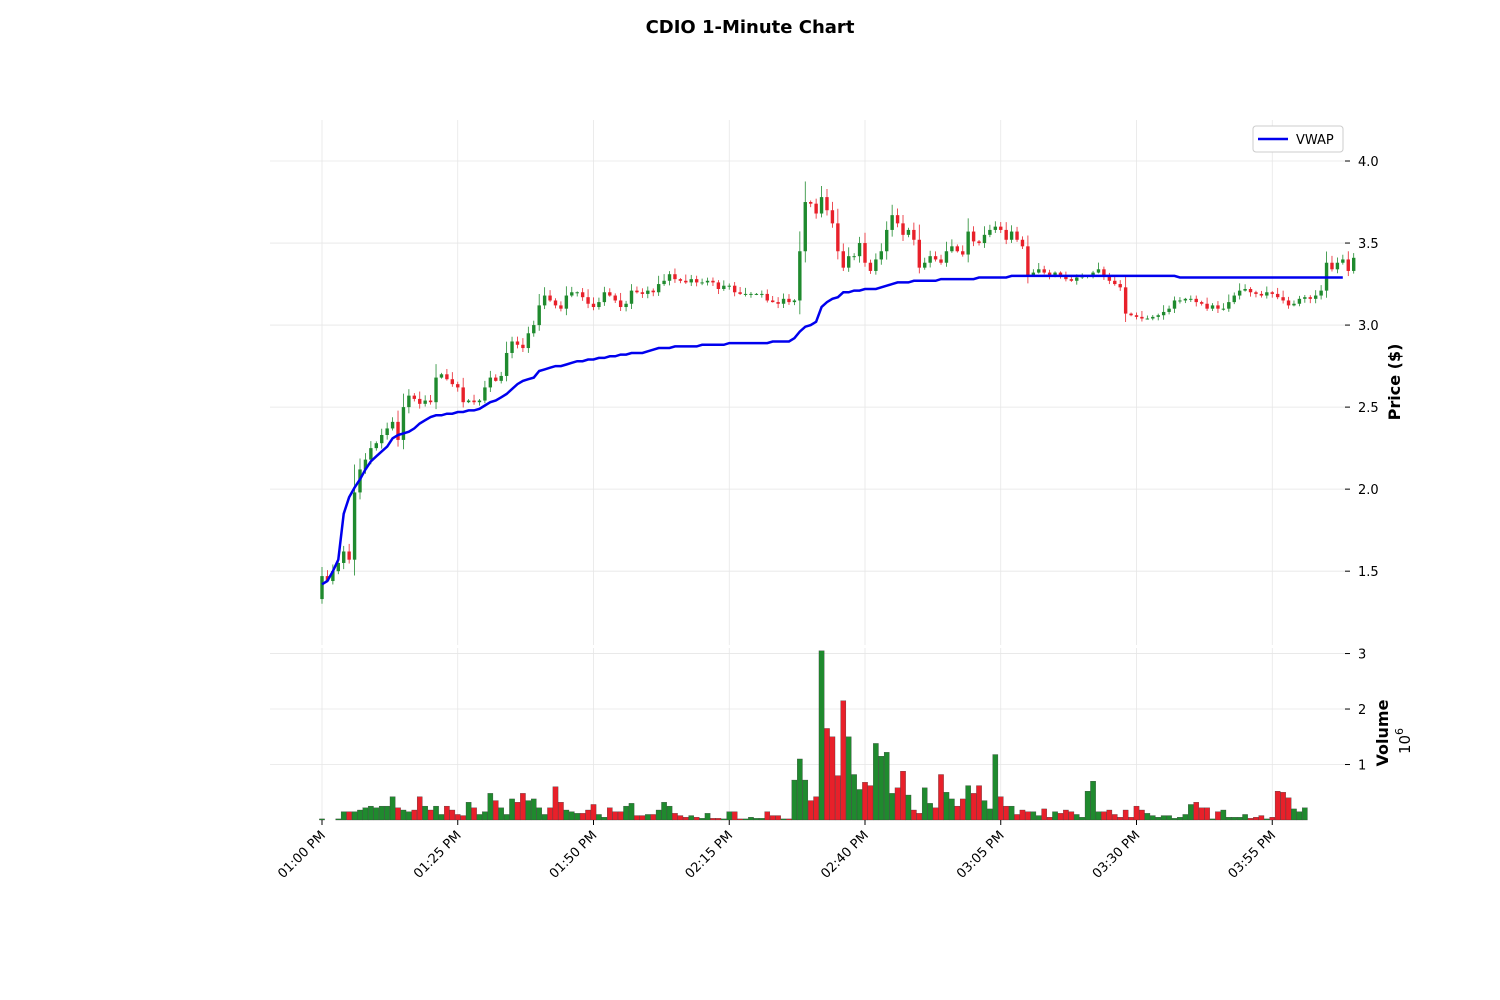  I want to click on x-tick-label: 01:50 PM, so click(573, 854).